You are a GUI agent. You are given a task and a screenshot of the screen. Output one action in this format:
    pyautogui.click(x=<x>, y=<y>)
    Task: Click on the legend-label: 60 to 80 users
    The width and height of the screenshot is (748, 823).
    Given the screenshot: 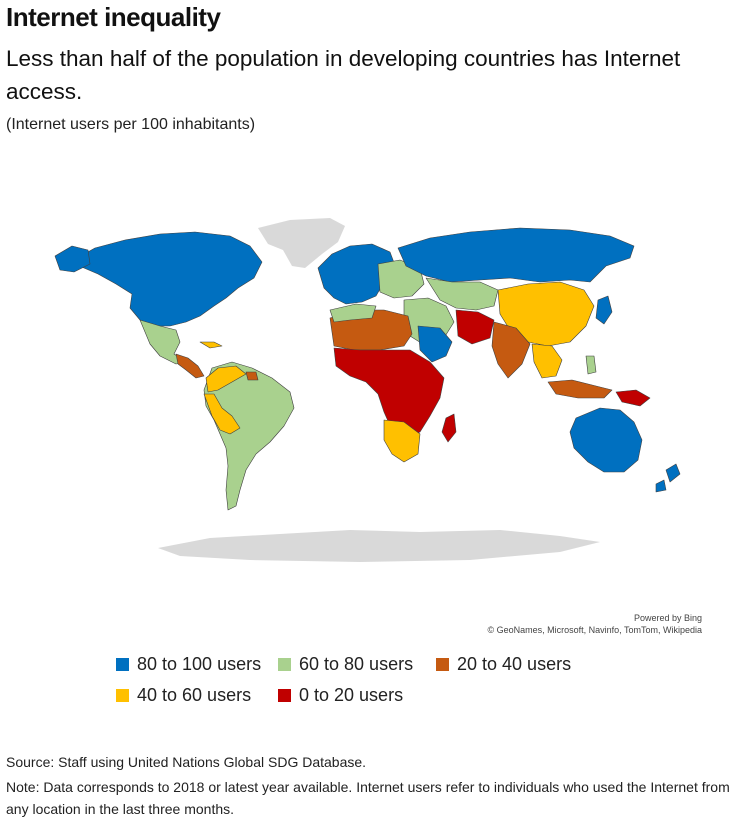 What is the action you would take?
    pyautogui.click(x=356, y=664)
    